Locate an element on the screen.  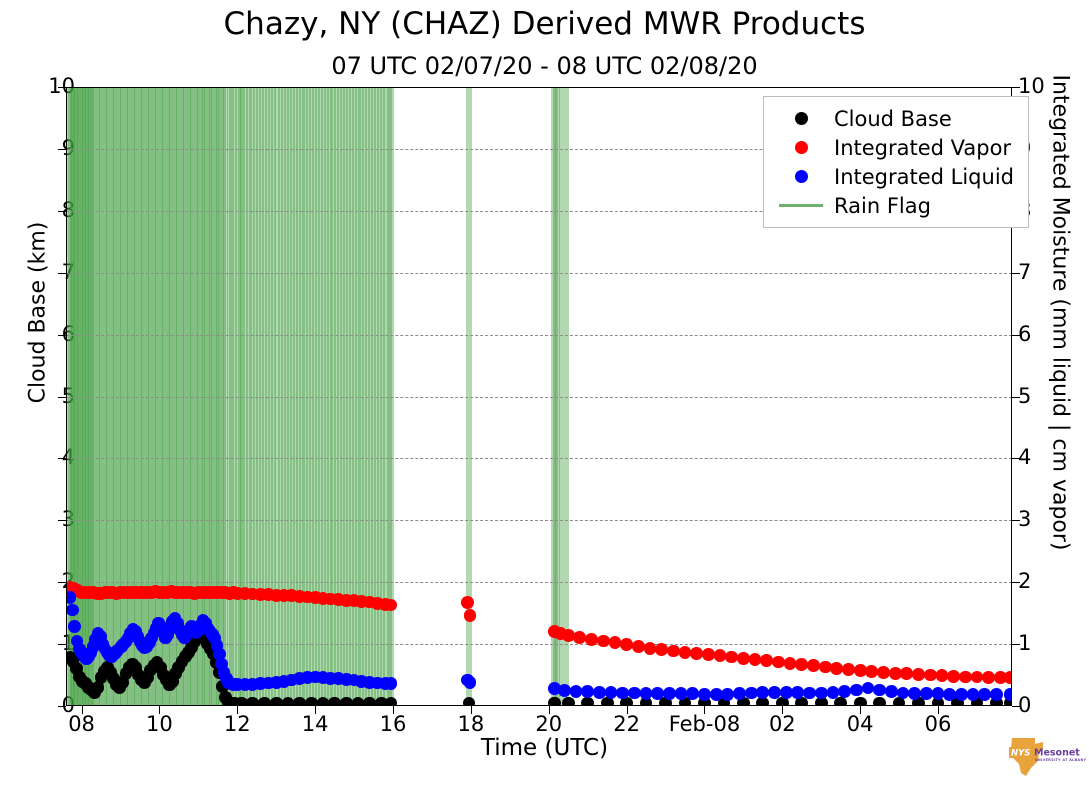
x-tick-label: 12 is located at coordinates (237, 724).